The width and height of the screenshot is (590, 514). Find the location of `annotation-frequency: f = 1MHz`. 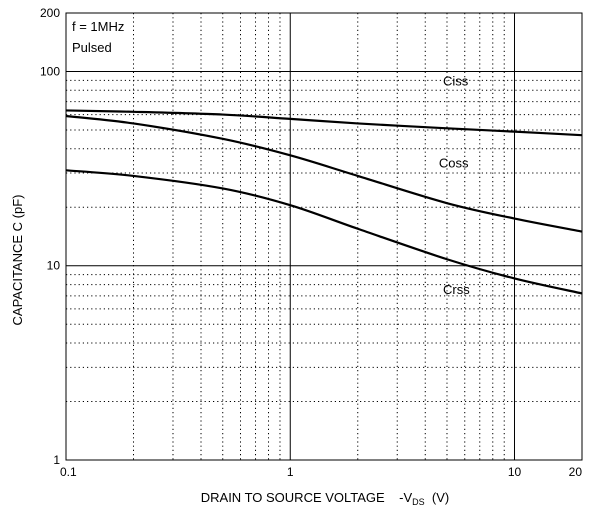

annotation-frequency: f = 1MHz is located at coordinates (98, 26).